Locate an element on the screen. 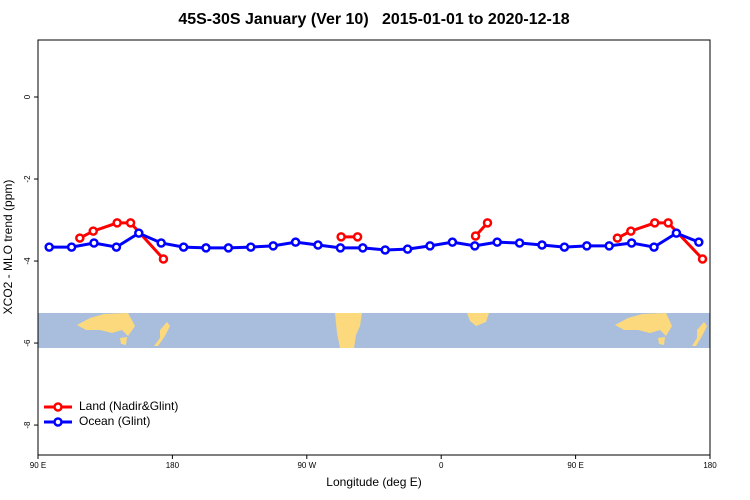 The image size is (750, 500). y-tick-label: 0 is located at coordinates (27, 96).